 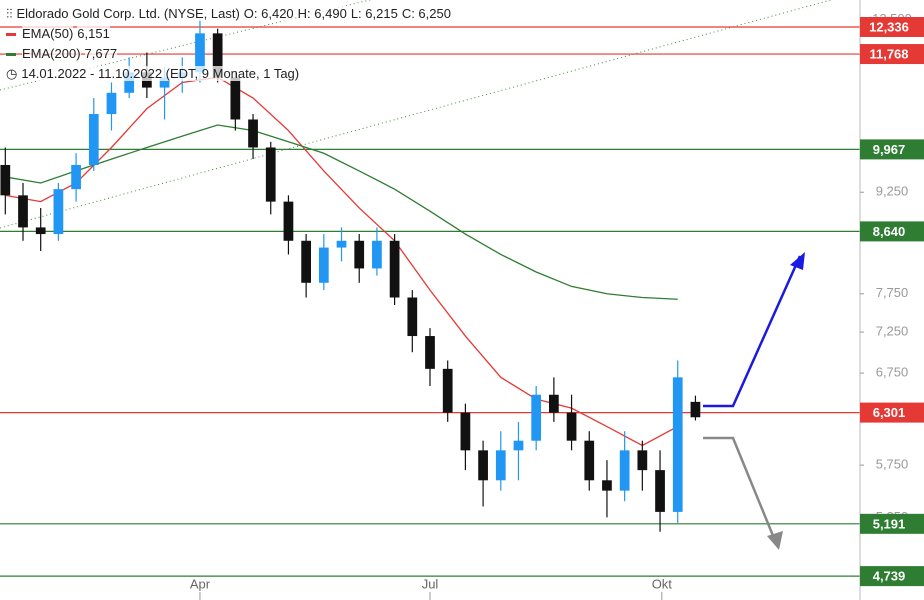 What do you see at coordinates (892, 372) in the screenshot?
I see `y-tick-label: 6,750` at bounding box center [892, 372].